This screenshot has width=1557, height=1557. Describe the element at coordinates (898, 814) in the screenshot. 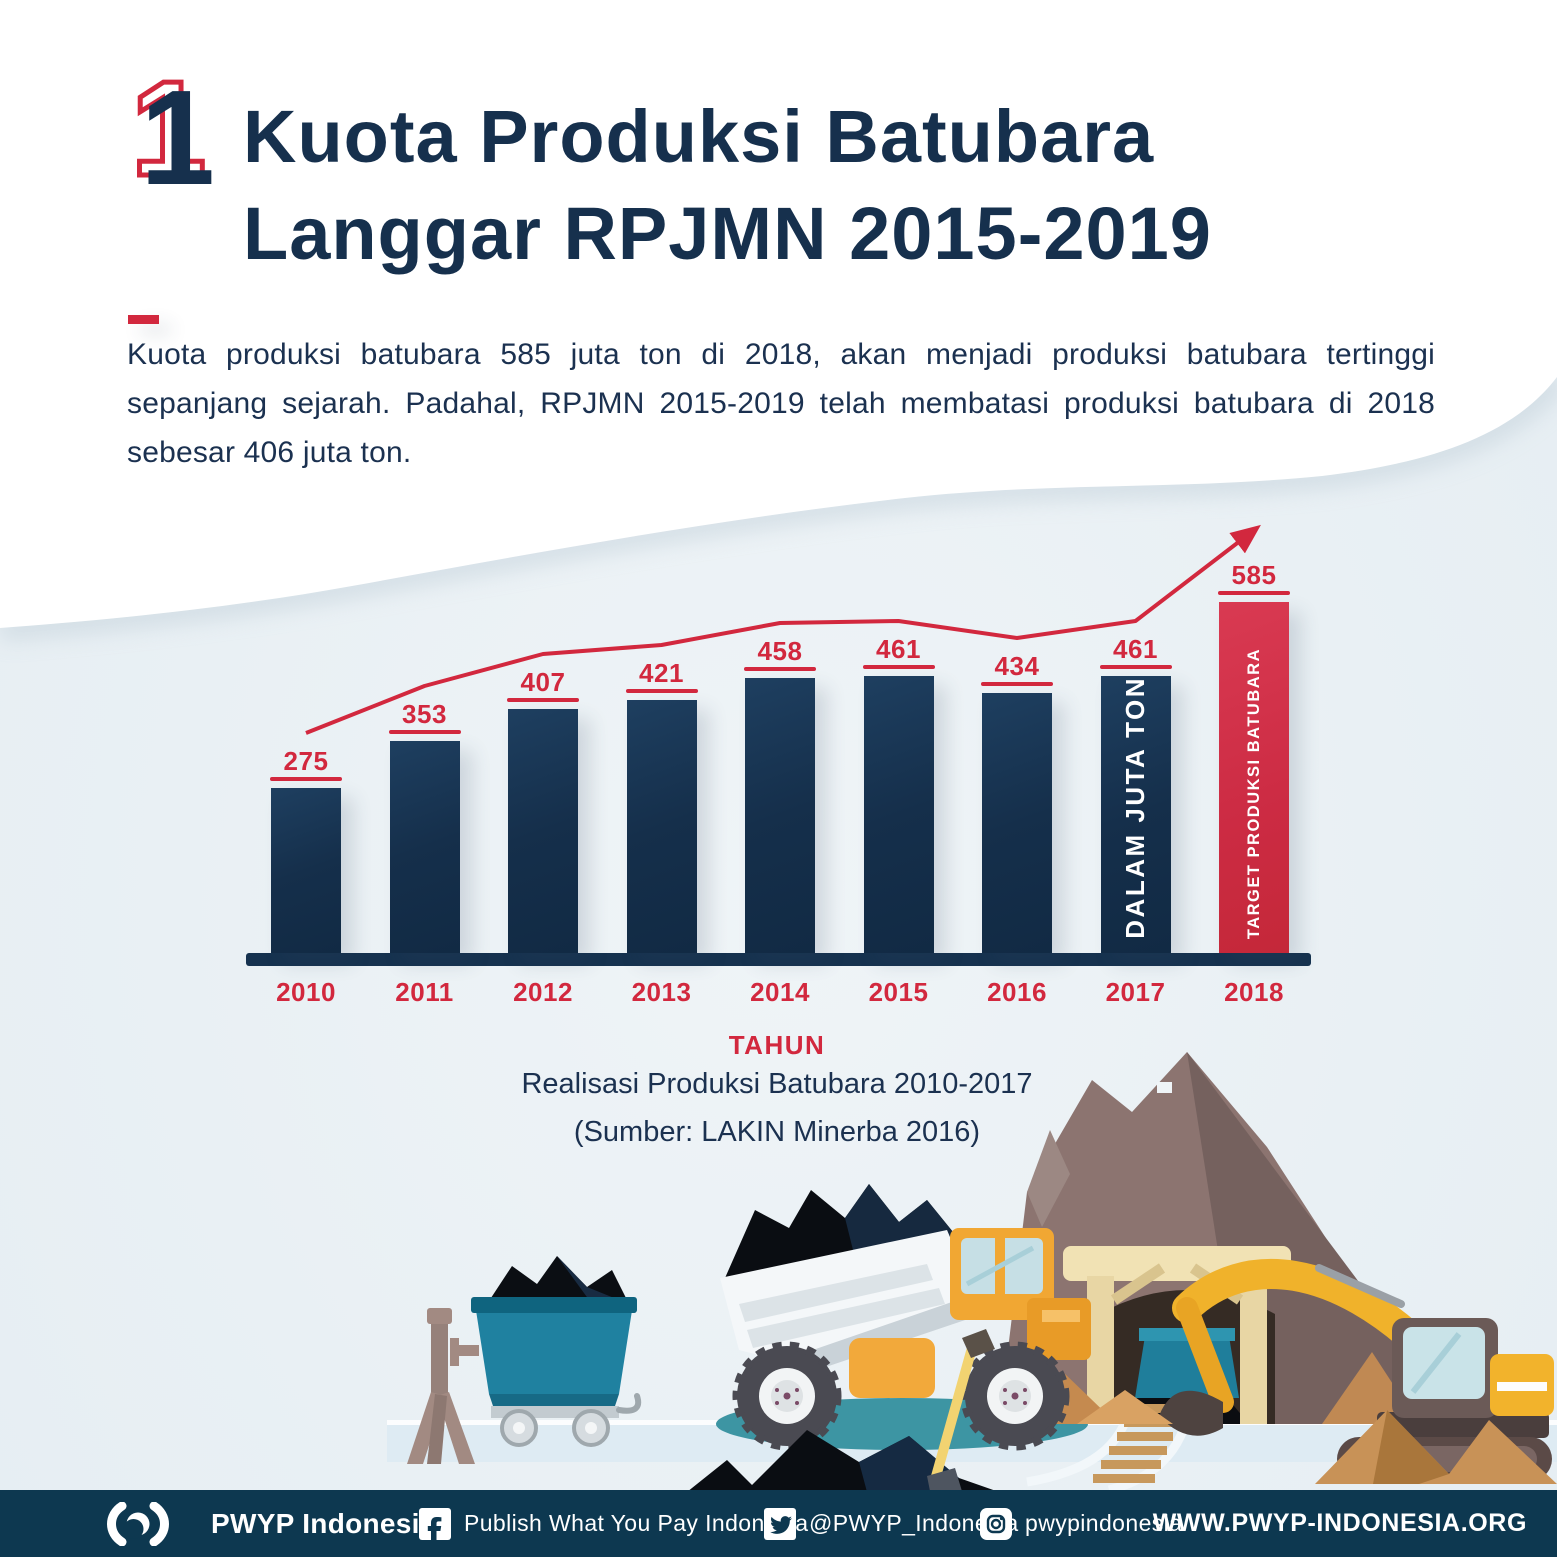

I see `bar-2015` at that location.